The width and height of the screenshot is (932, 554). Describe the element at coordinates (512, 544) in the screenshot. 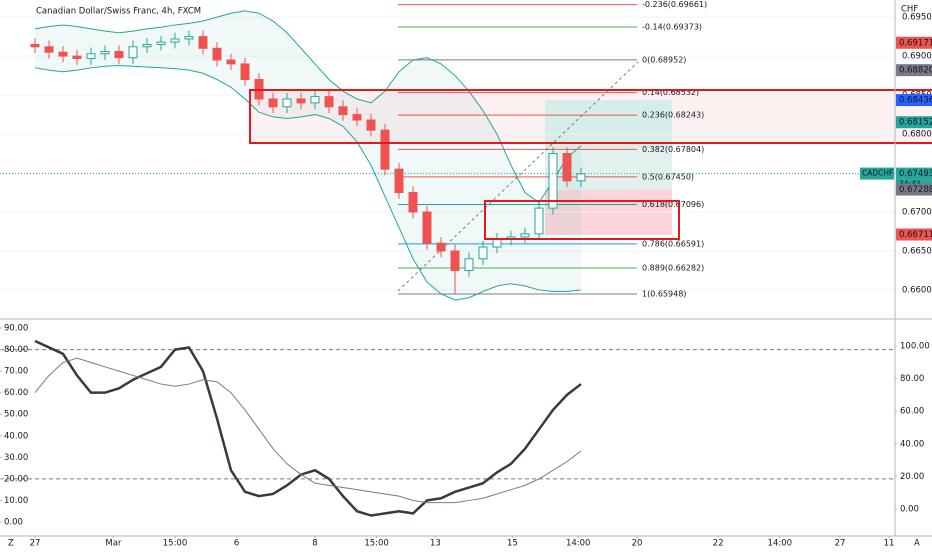

I see `x-tick-label: 15` at that location.